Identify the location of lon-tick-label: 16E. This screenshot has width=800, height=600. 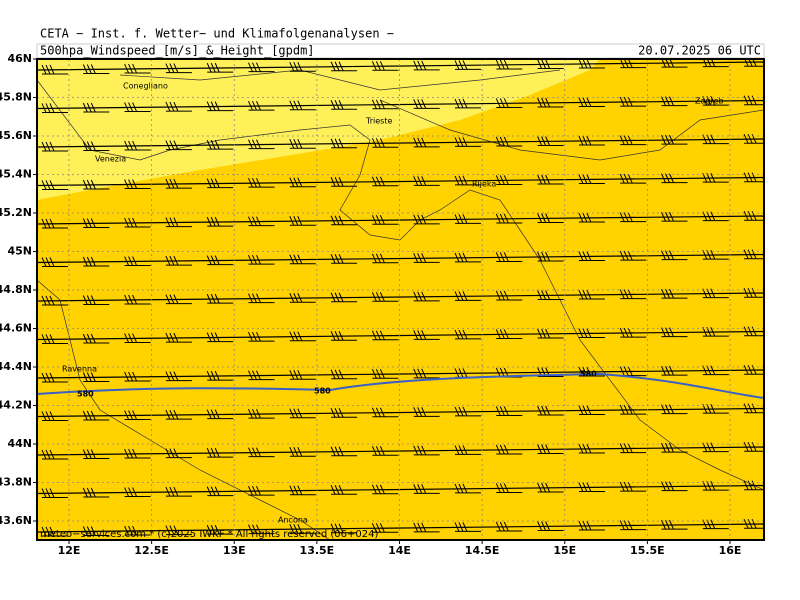
(730, 550).